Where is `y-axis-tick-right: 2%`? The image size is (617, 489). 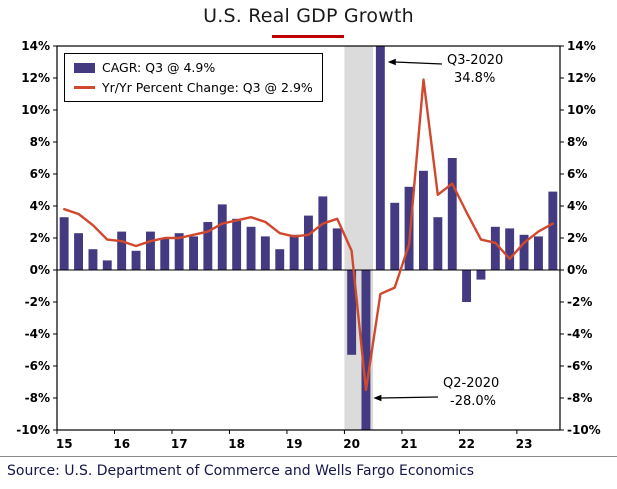 y-axis-tick-right: 2% is located at coordinates (577, 238).